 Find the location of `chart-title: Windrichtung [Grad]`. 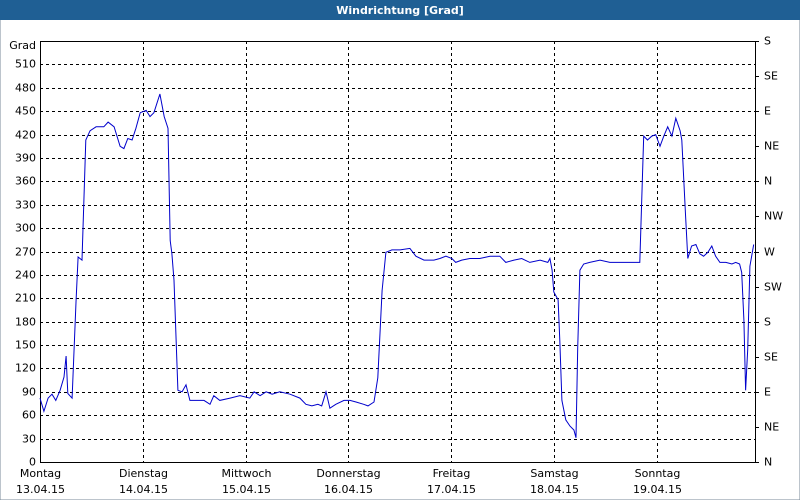

chart-title: Windrichtung [Grad] is located at coordinates (400, 10).